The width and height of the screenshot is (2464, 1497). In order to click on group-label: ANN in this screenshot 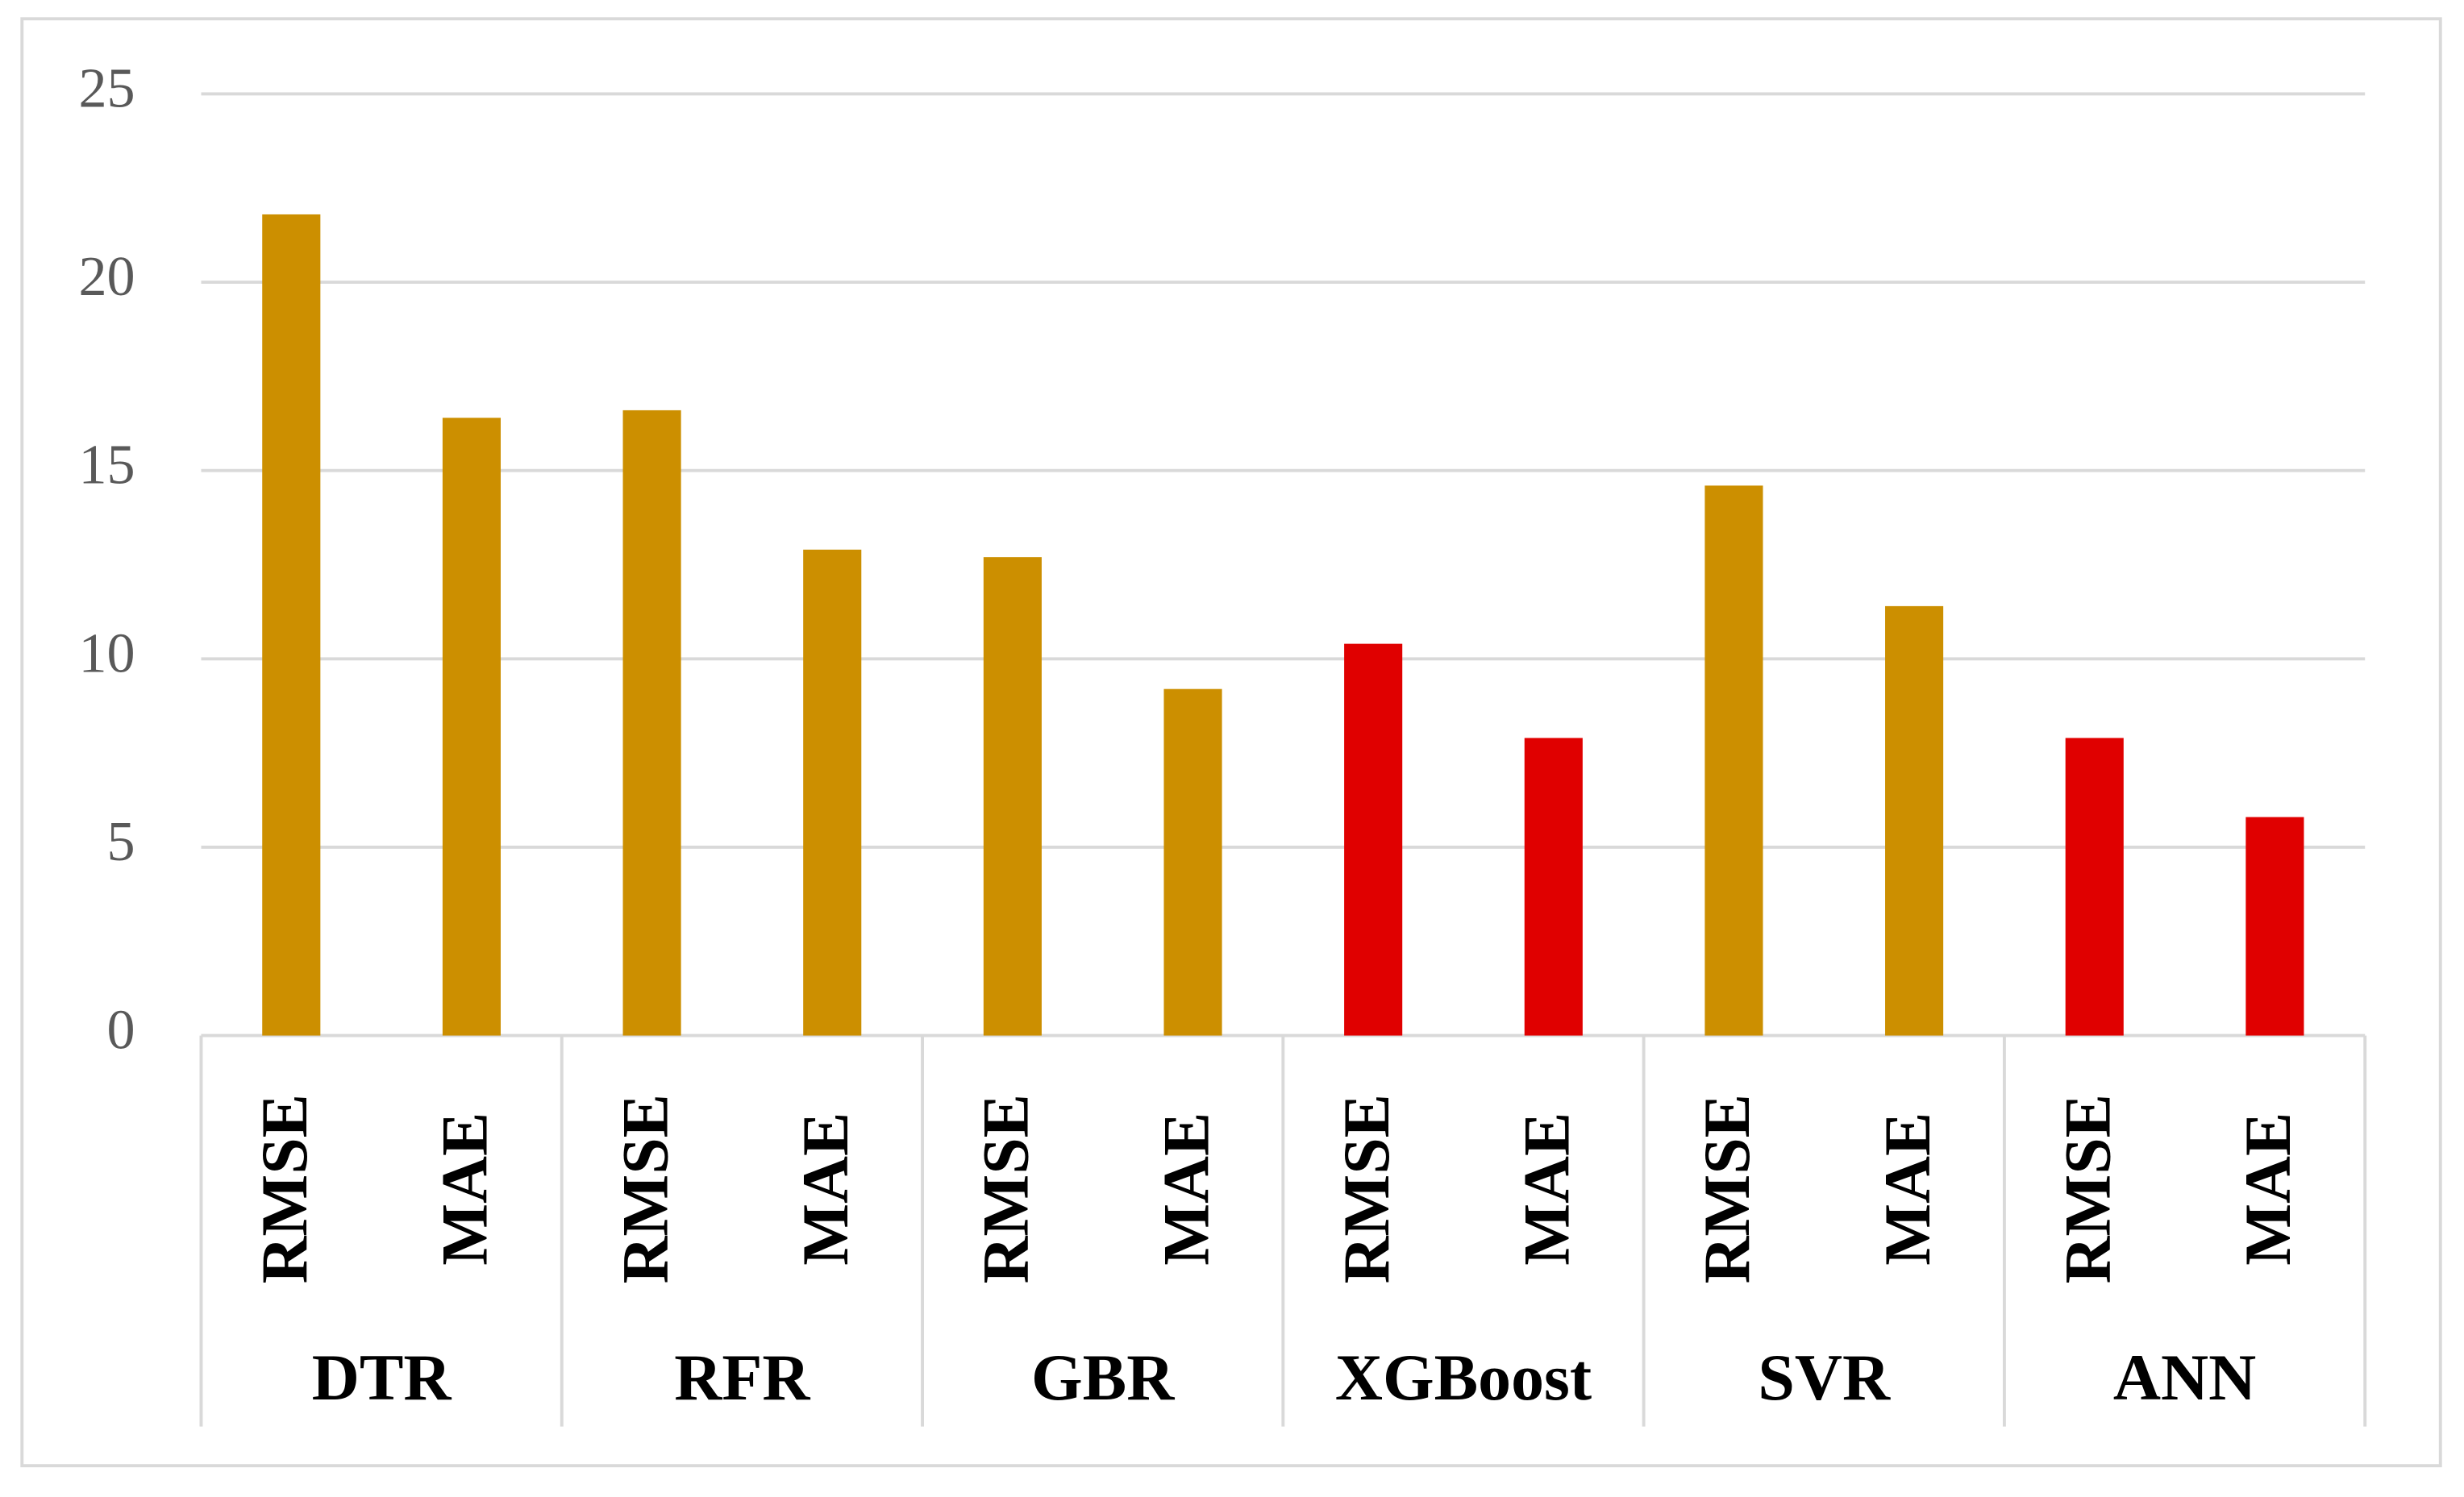, I will do `click(2184, 1377)`.